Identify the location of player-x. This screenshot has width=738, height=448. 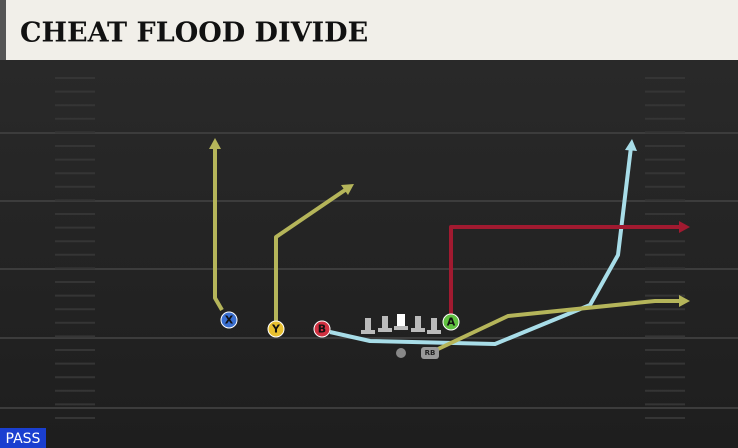
(229, 320).